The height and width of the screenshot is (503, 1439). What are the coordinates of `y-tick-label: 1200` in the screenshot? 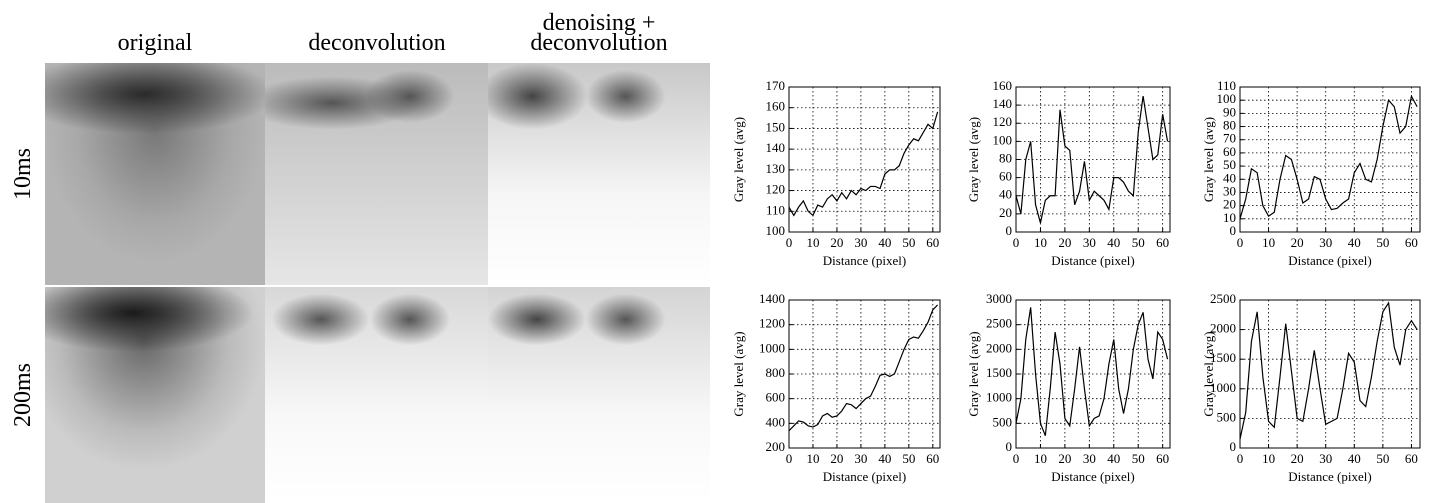 It's located at (772, 323).